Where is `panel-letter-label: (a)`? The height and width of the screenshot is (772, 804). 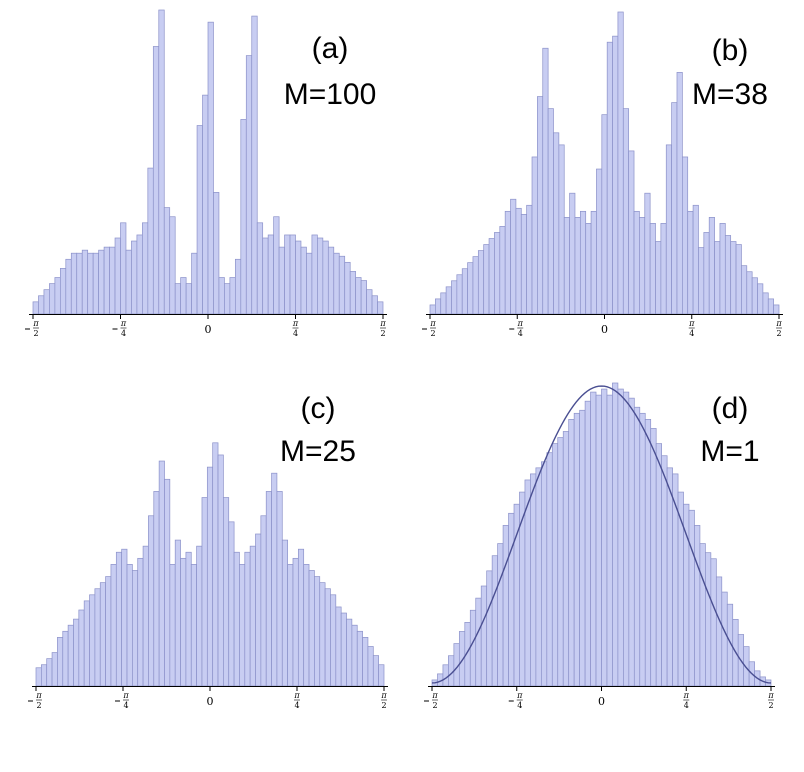
panel-letter-label: (a) is located at coordinates (330, 48).